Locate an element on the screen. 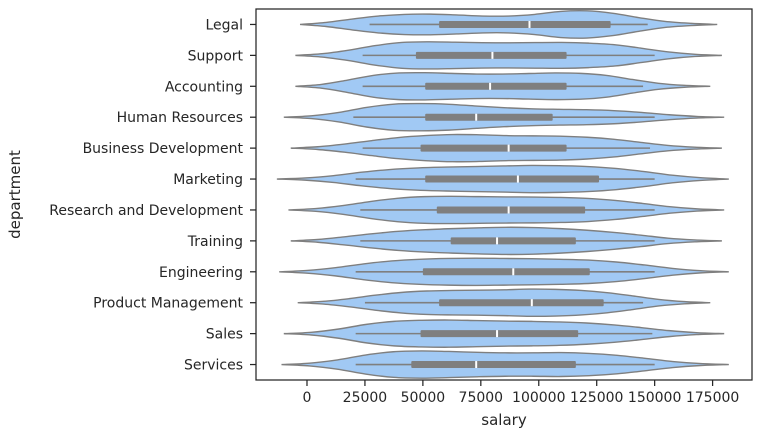 The width and height of the screenshot is (761, 438). y-tick-label: Research and Development is located at coordinates (146, 211).